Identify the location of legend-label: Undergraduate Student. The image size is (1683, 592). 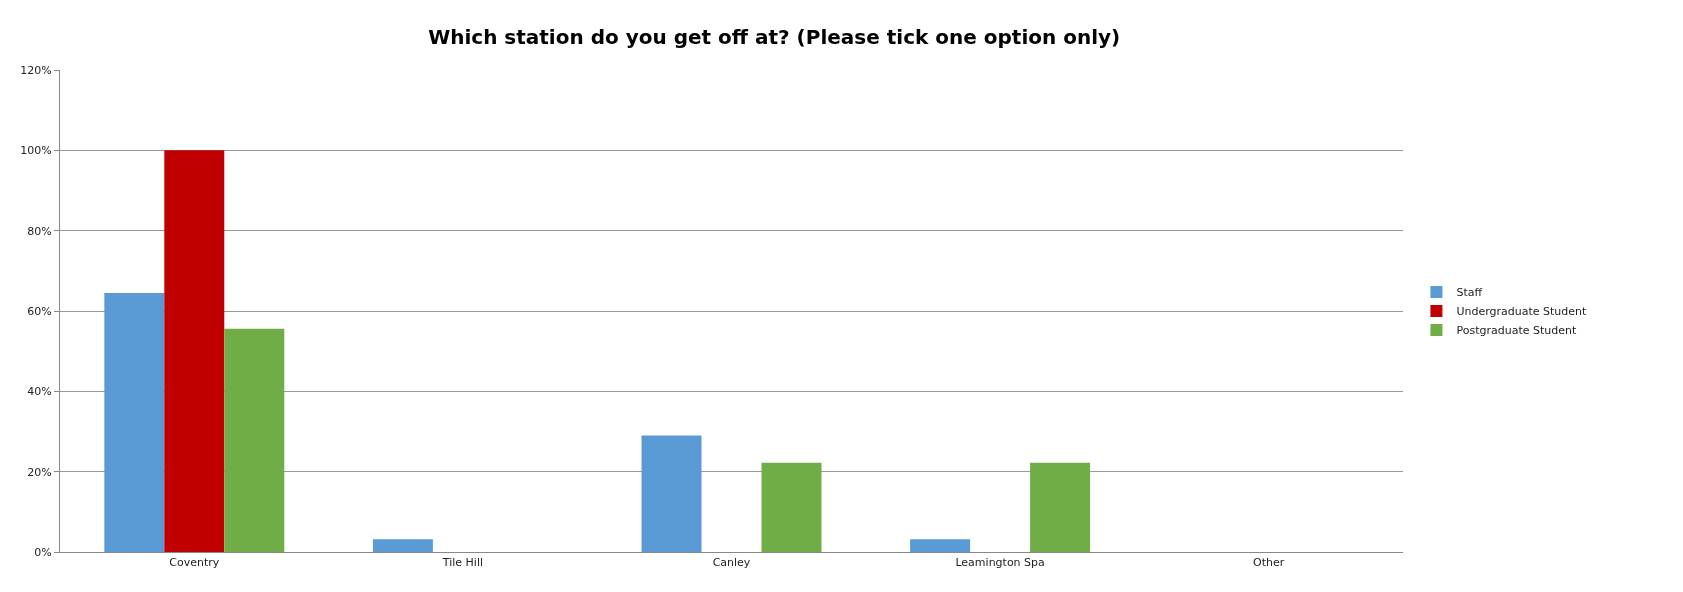
(1522, 312).